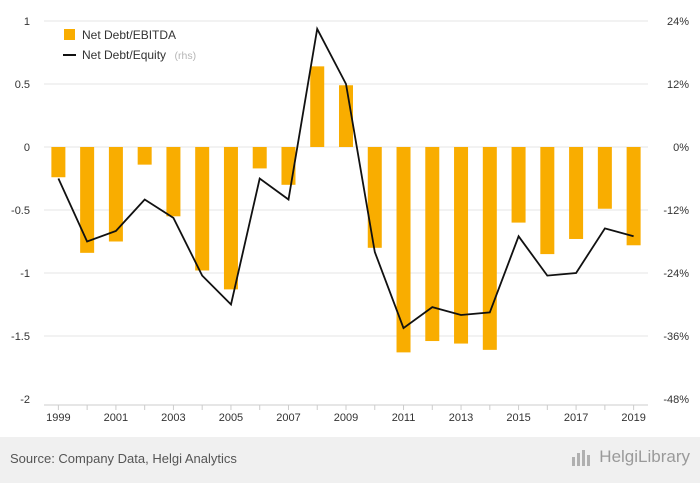 The image size is (700, 483). What do you see at coordinates (404, 418) in the screenshot?
I see `x-tick-label: 2011` at bounding box center [404, 418].